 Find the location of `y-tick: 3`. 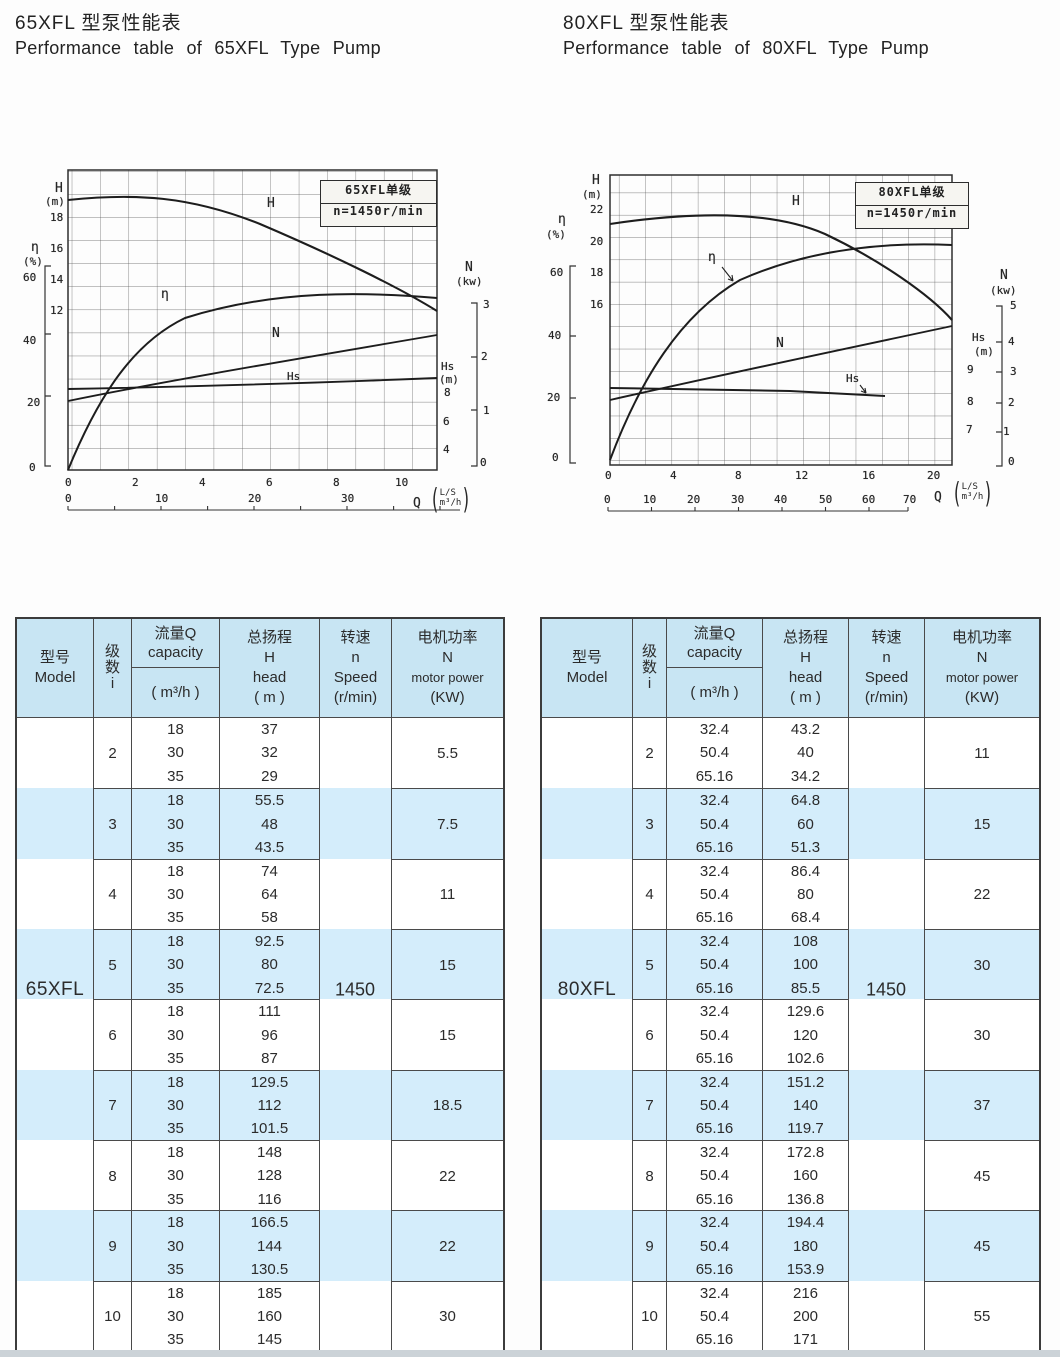

y-tick: 3 is located at coordinates (1013, 371).